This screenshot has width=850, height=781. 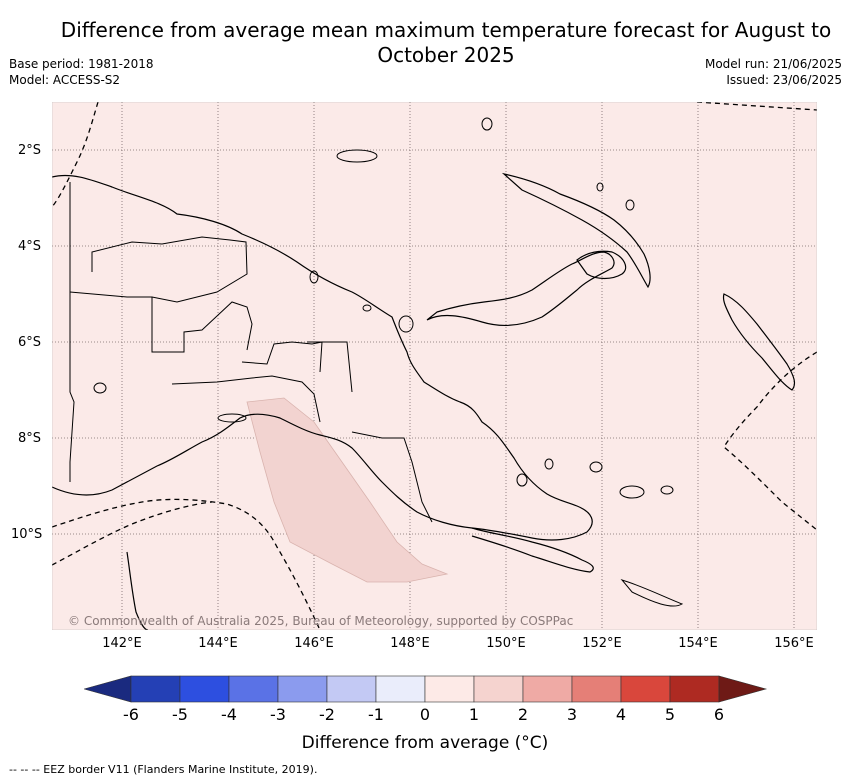 I want to click on colorbar, so click(x=426, y=689).